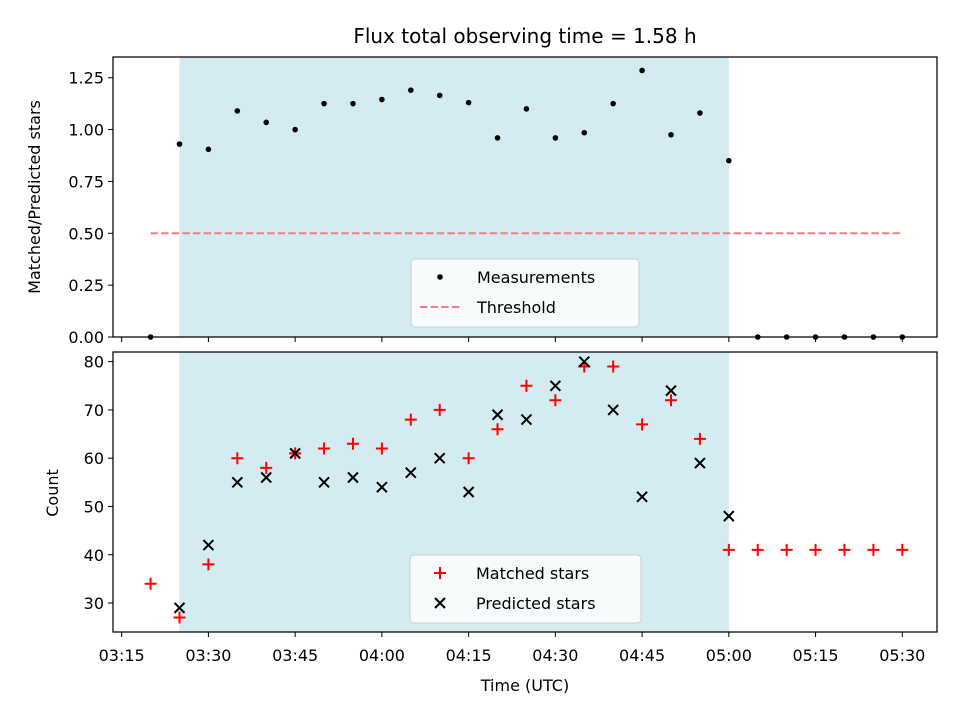 The image size is (960, 720). Describe the element at coordinates (86, 130) in the screenshot. I see `top-y-tick-label: 1.00` at that location.